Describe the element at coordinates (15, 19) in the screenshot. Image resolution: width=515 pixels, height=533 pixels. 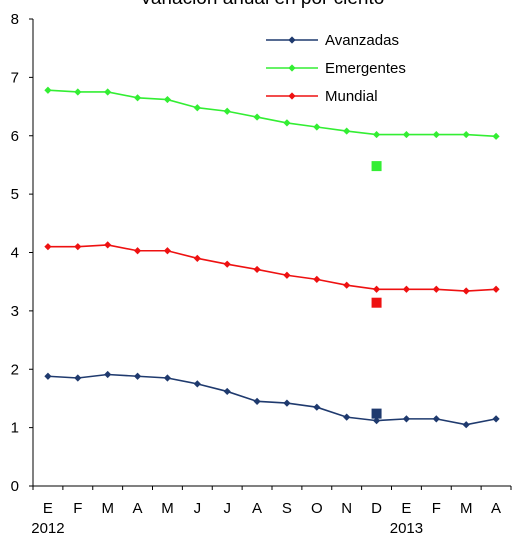
I see `y-tick-label: 8` at that location.